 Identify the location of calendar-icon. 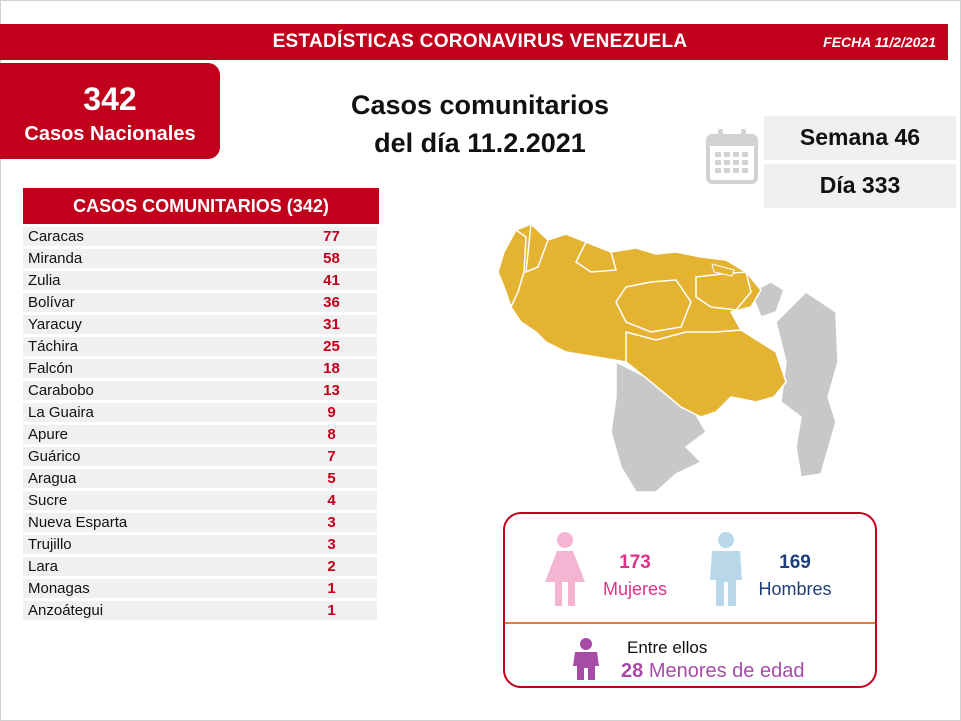
(732, 156).